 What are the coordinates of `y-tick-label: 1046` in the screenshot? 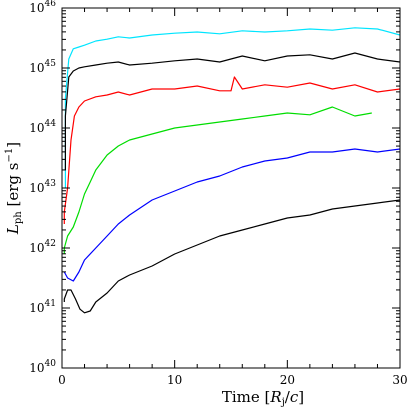 It's located at (42, 7).